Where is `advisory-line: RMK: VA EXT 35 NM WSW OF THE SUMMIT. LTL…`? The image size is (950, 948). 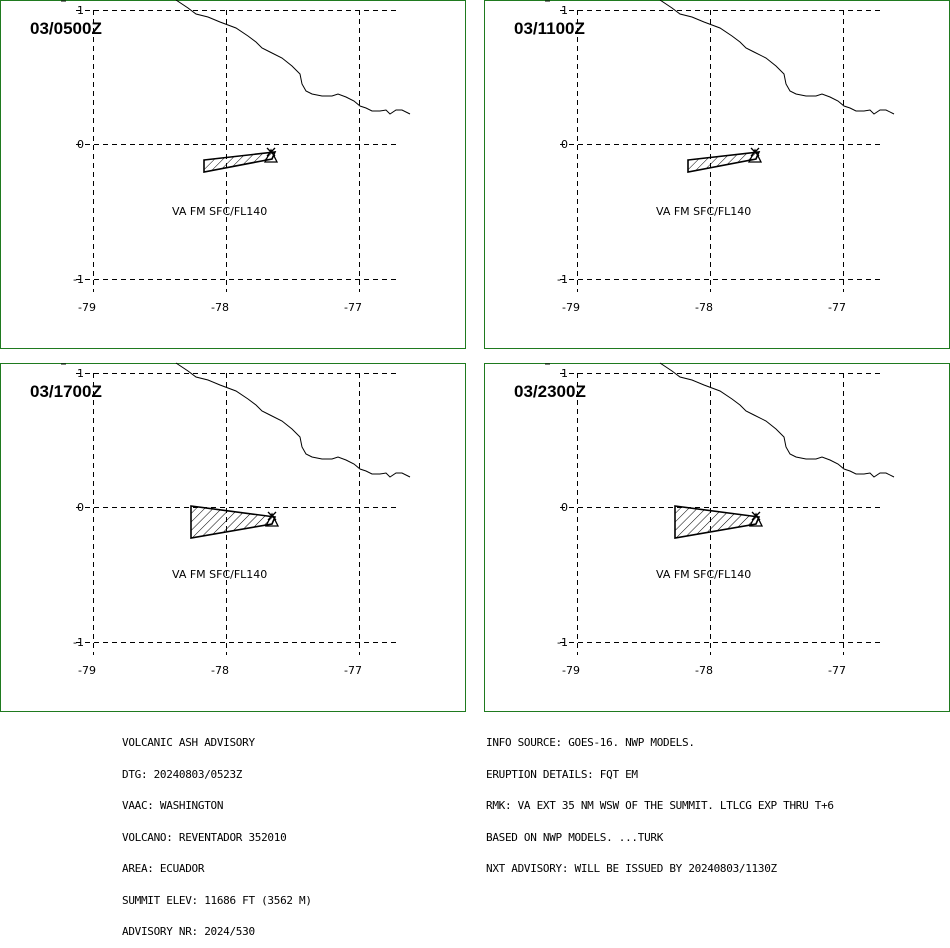
advisory-line: RMK: VA EXT 35 NM WSW OF THE SUMMIT. LTL… is located at coordinates (660, 805).